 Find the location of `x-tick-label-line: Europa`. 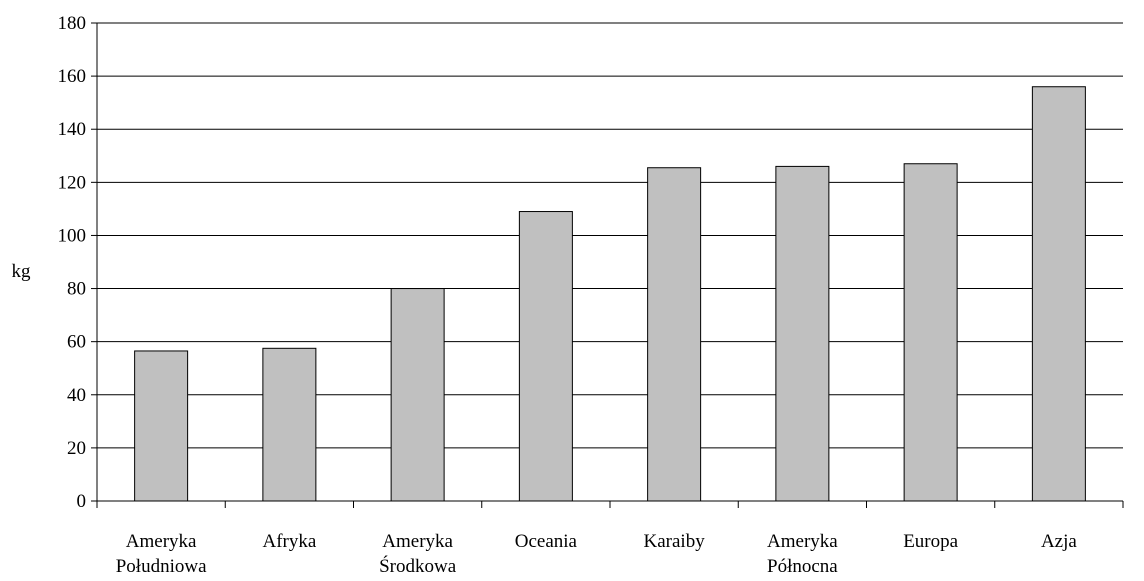

x-tick-label-line: Europa is located at coordinates (930, 541).